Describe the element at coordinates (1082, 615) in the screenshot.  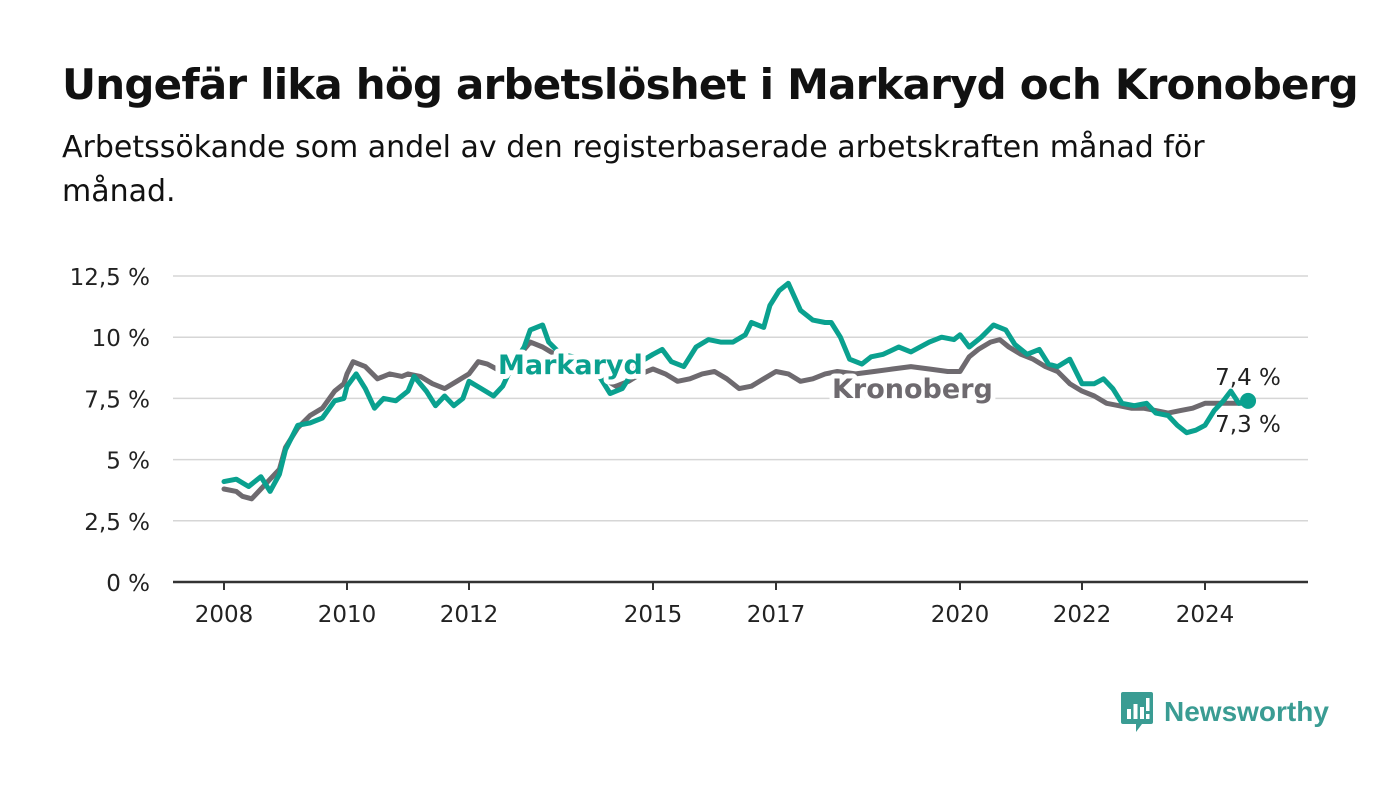
I see `x-tick-label: 2022` at that location.